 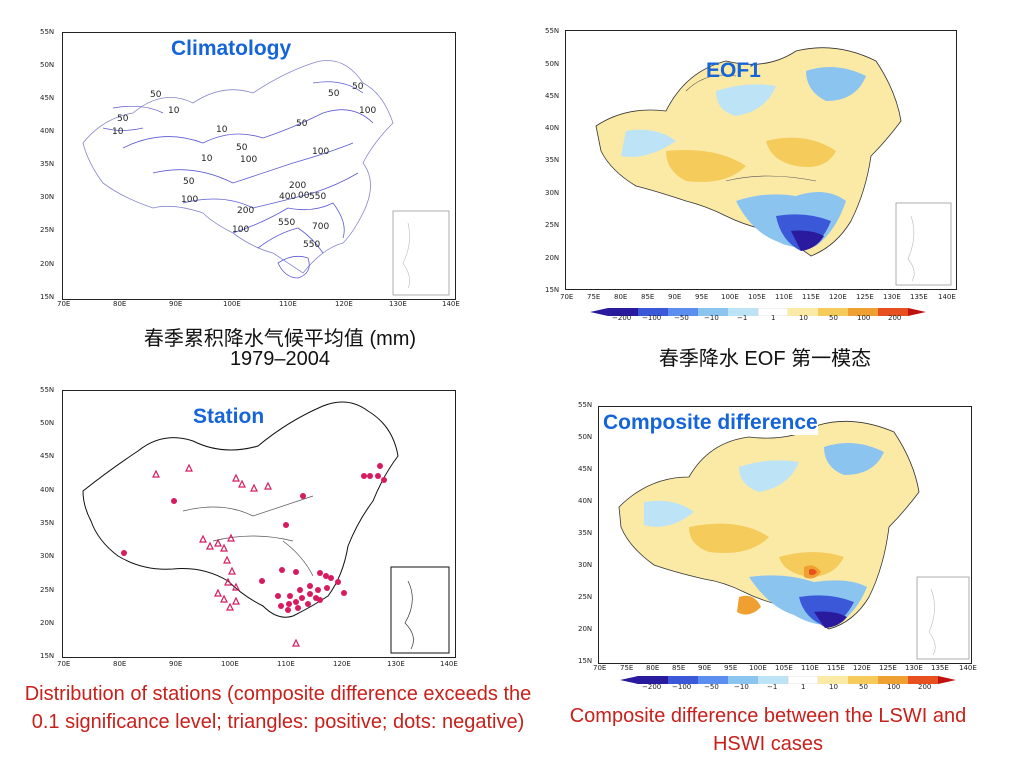 I want to click on eof1-map: EOF1, so click(x=761, y=160).